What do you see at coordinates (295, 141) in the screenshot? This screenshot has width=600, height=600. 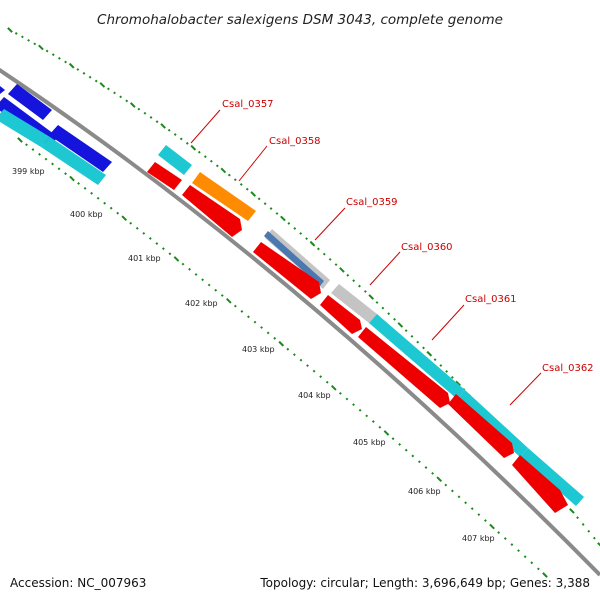 I see `gene-label-csal-0358: Csal_0358` at bounding box center [295, 141].